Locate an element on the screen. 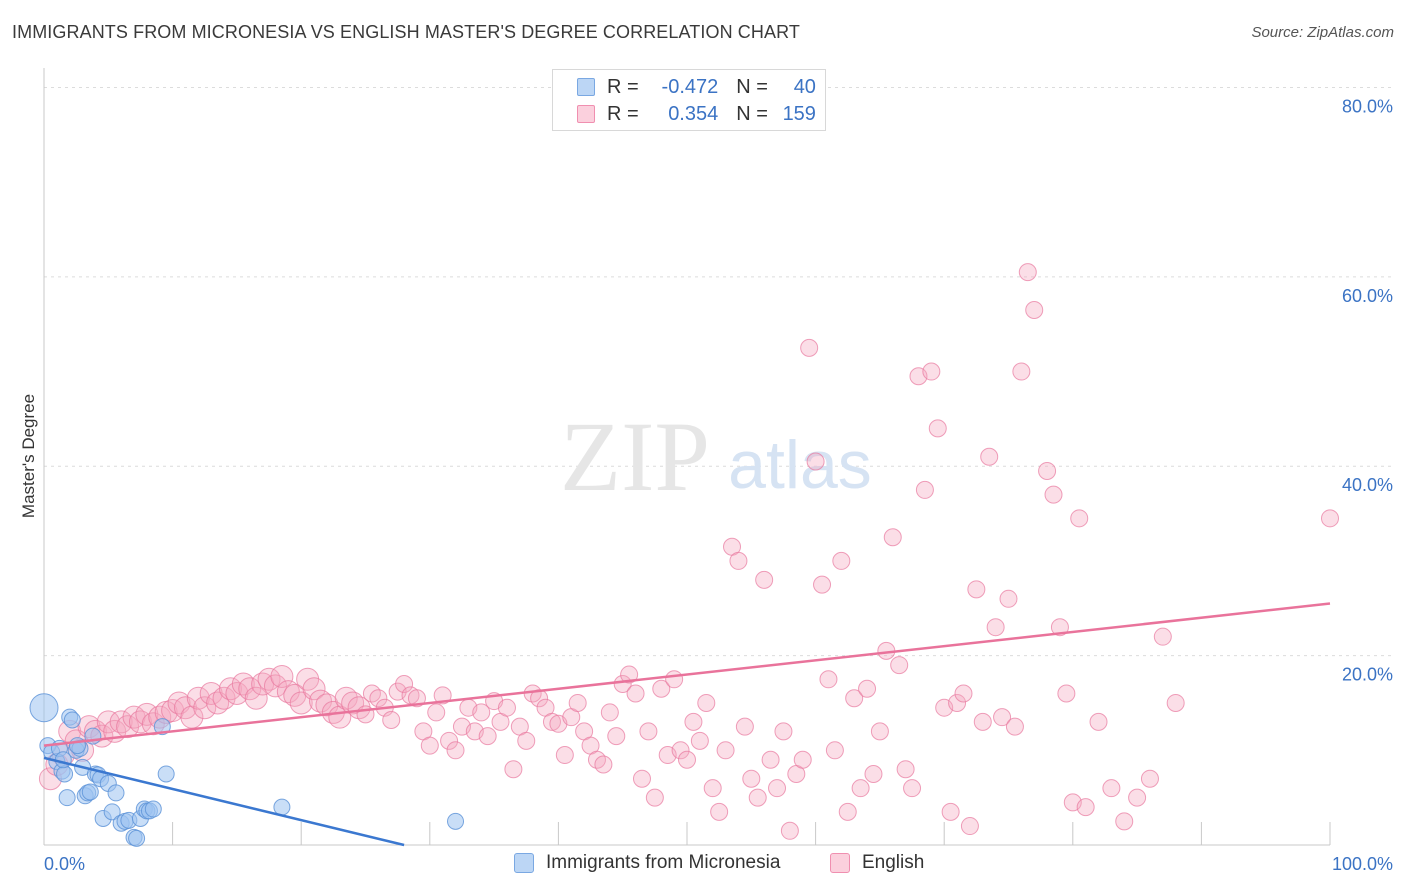 The height and width of the screenshot is (892, 1406). correlation-legend: R = -0.472 N = 40 R = 0.354 N = 159 is located at coordinates (689, 100).